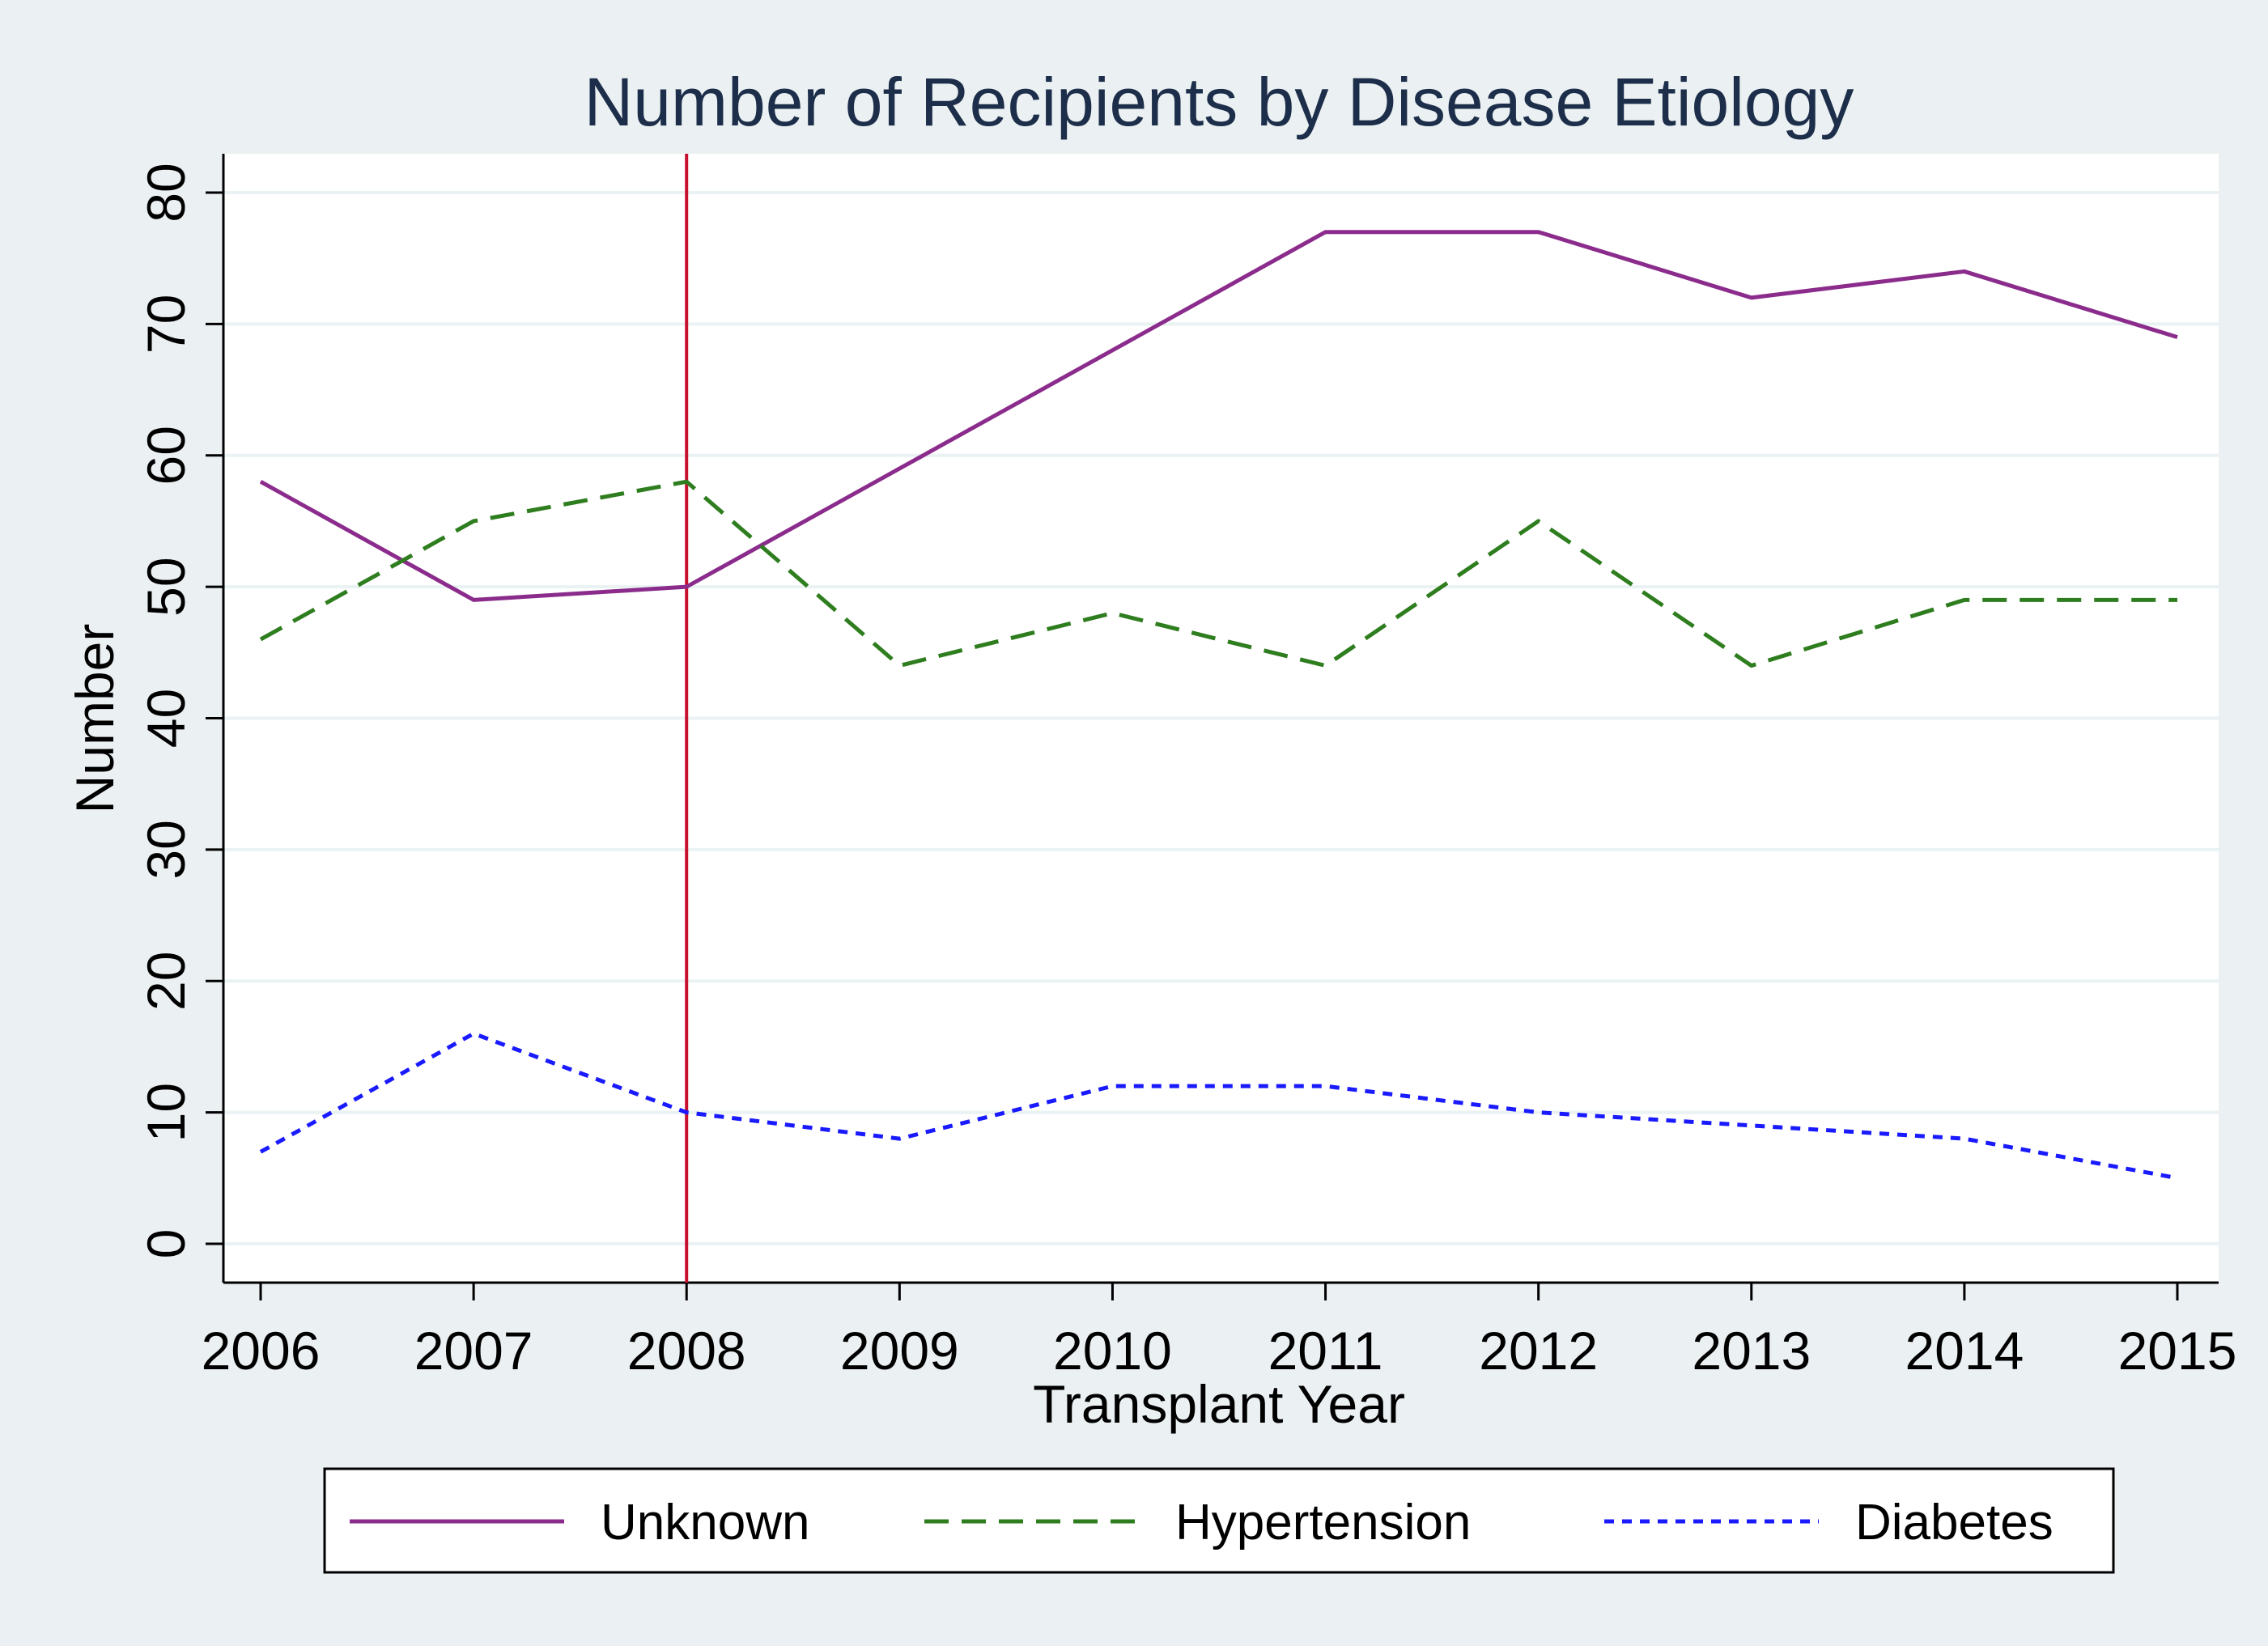 Image resolution: width=2268 pixels, height=1646 pixels. I want to click on y-axis-ticks: 0 10 20 30 40 50 60 70 80, so click(179, 710).